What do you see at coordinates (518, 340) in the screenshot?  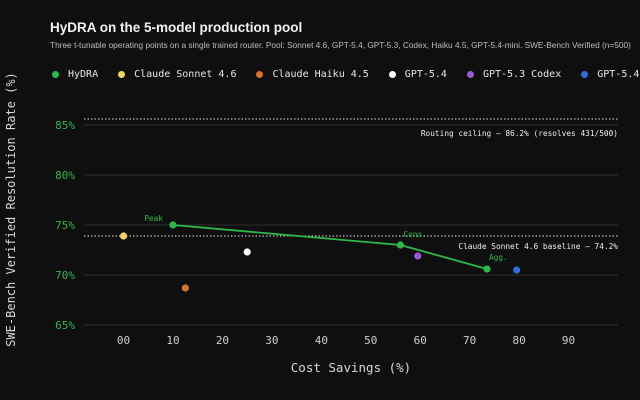 I see `x-tick-label: 80` at bounding box center [518, 340].